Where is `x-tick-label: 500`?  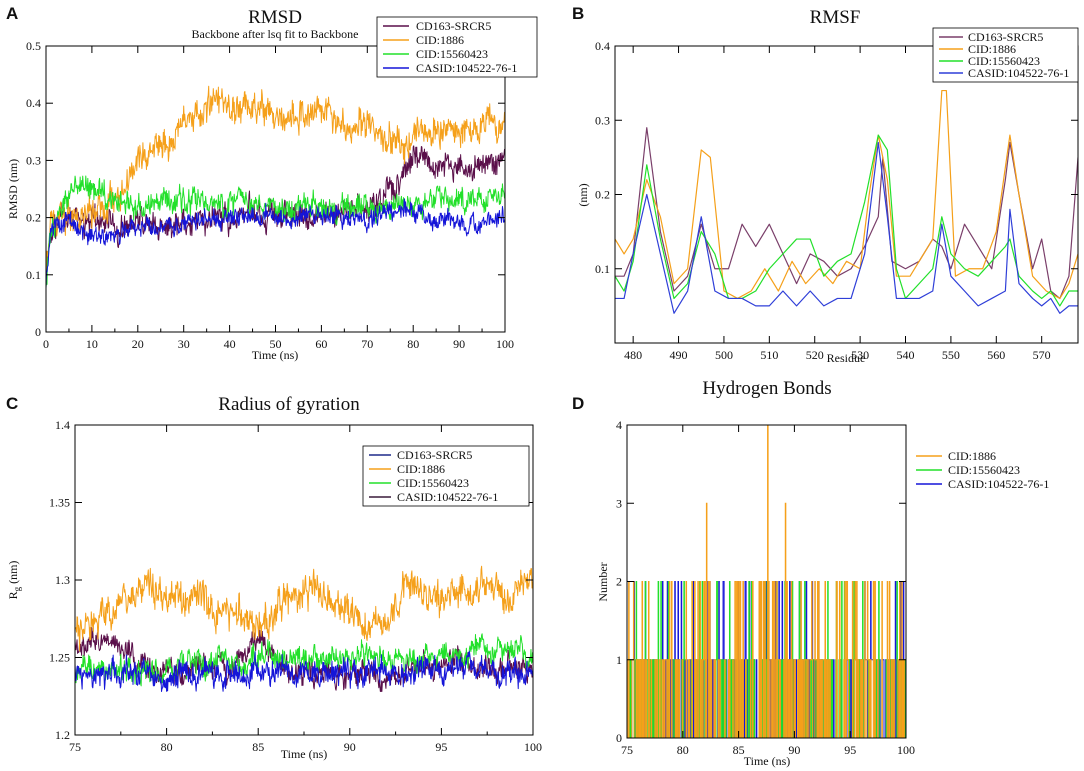
x-tick-label: 500 is located at coordinates (724, 355).